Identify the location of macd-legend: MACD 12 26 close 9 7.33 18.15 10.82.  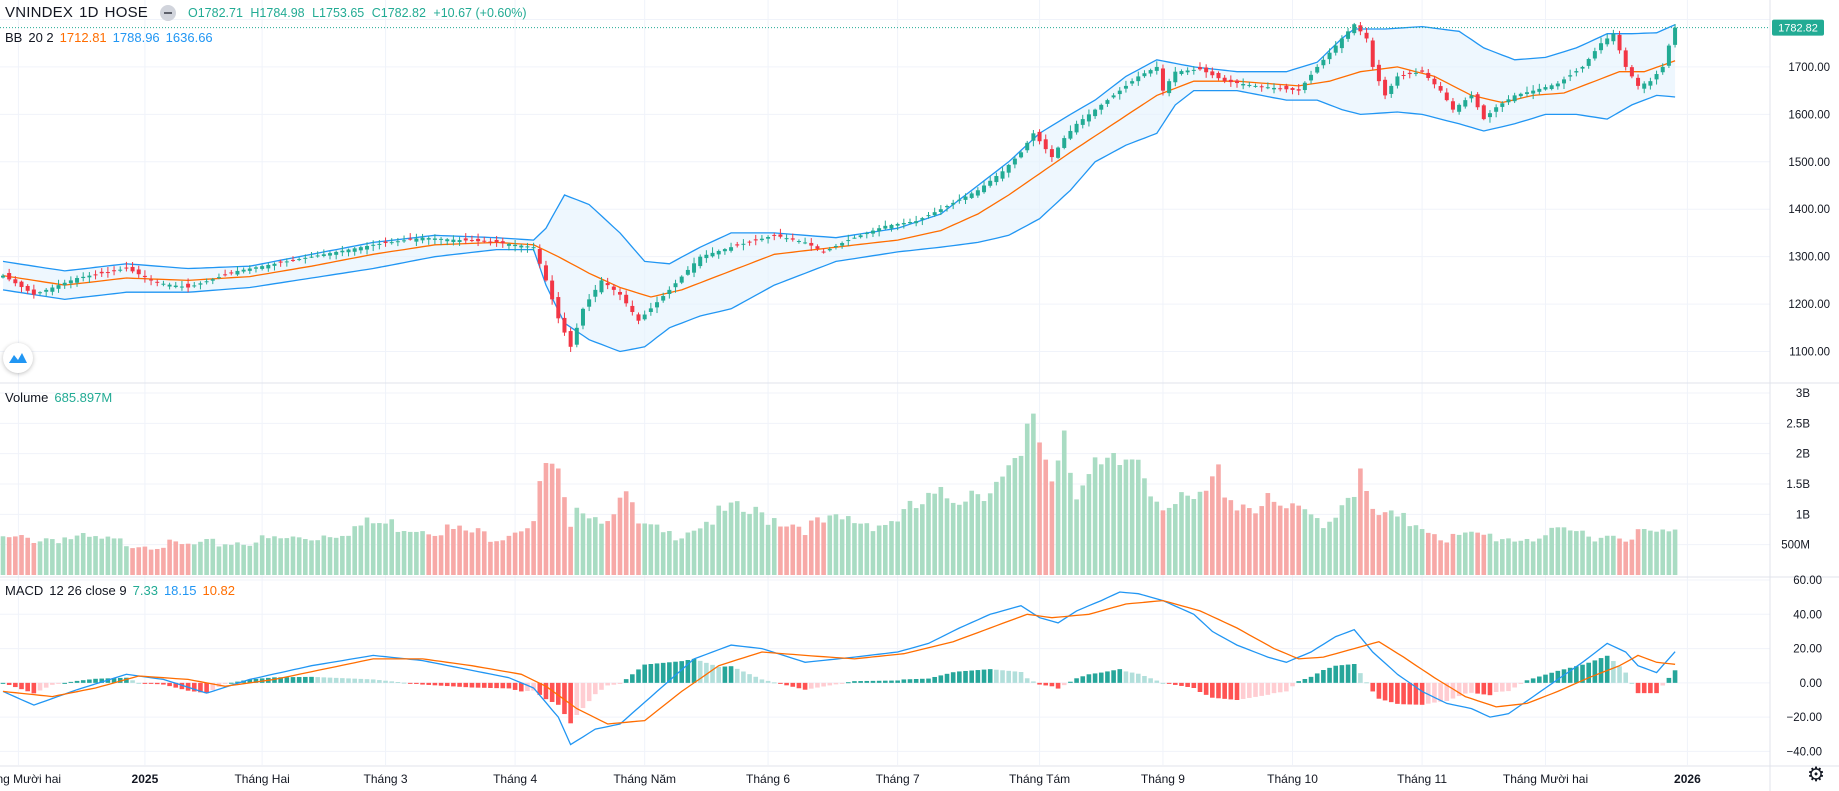
(120, 590).